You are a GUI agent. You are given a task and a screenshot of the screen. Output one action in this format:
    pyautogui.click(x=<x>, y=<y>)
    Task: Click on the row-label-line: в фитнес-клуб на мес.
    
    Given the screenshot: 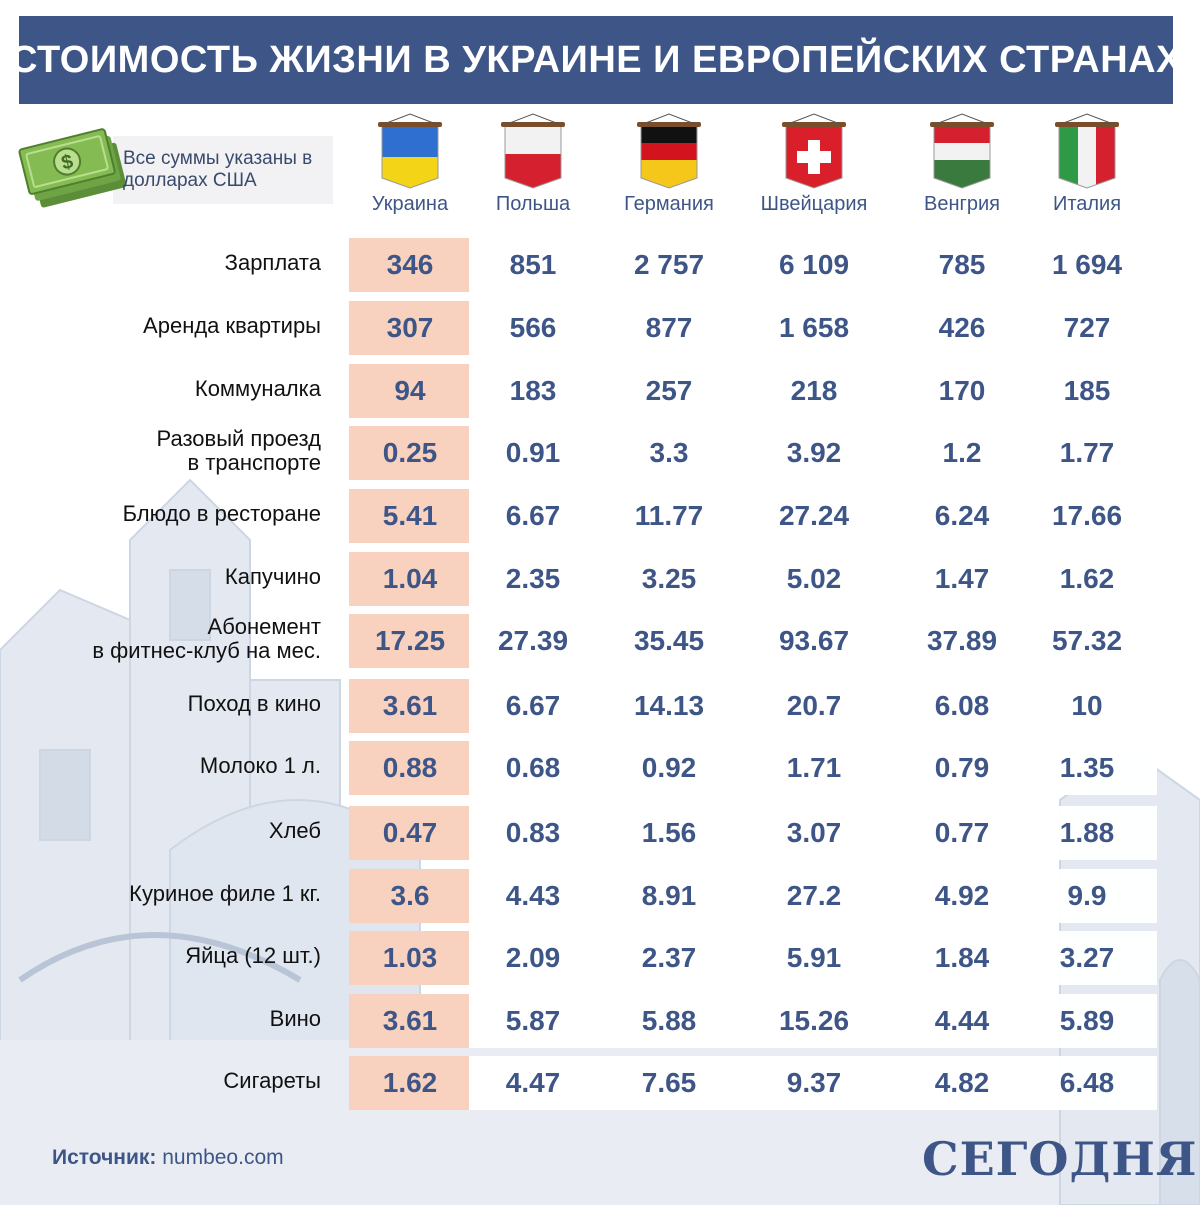 What is the action you would take?
    pyautogui.click(x=206, y=650)
    